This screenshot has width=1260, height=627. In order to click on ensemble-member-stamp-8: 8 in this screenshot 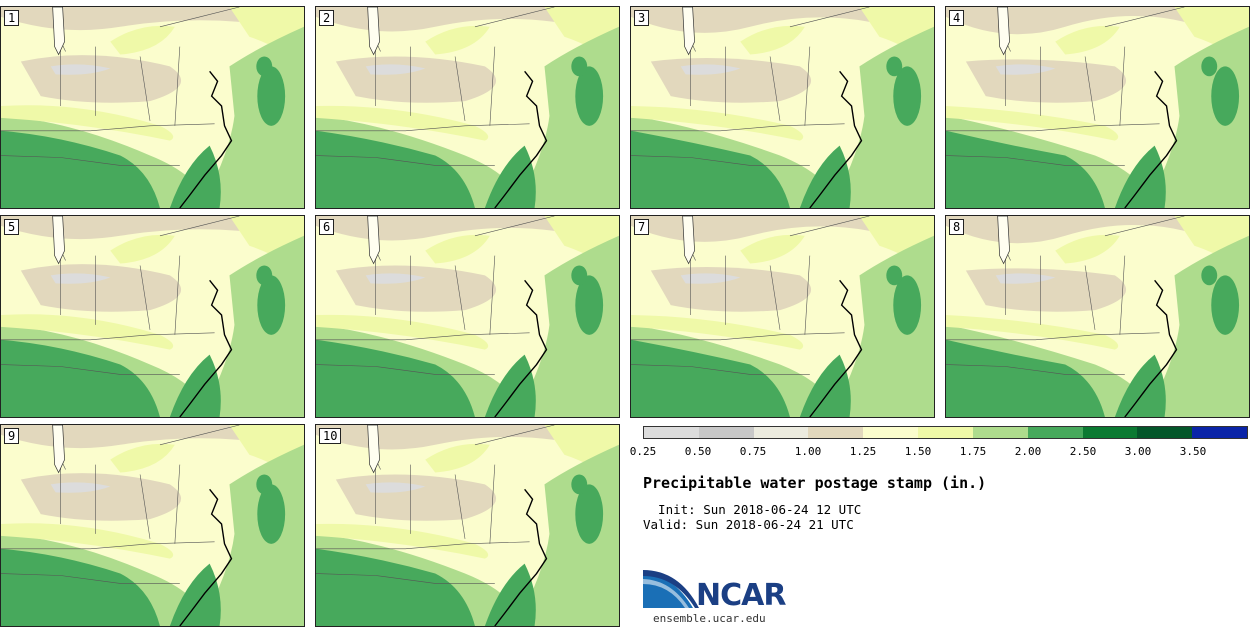, I will do `click(1097, 316)`.